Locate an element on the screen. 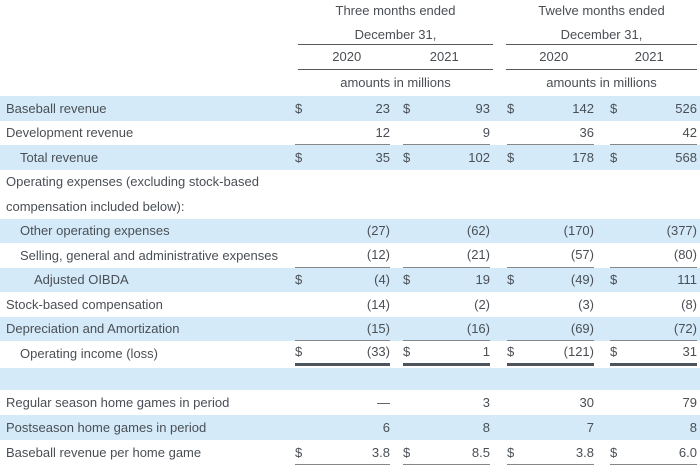  cell-3mo-2021: (21) is located at coordinates (446, 255).